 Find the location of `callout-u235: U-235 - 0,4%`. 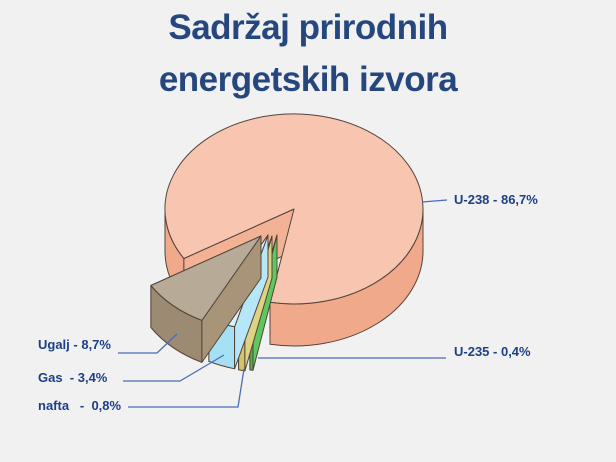

callout-u235: U-235 - 0,4% is located at coordinates (492, 351).